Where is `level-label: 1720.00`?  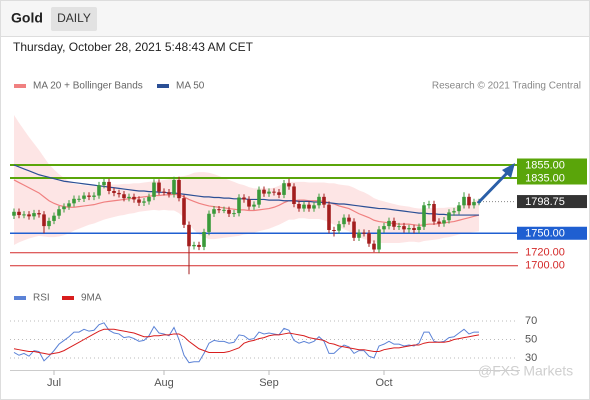 level-label: 1720.00 is located at coordinates (545, 253).